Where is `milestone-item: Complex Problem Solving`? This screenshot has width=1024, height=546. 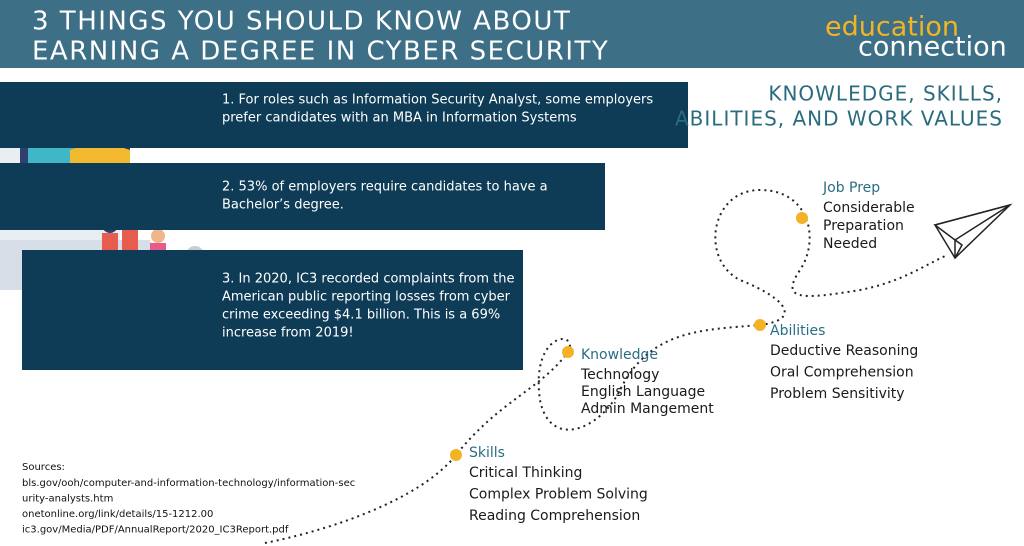 milestone-item: Complex Problem Solving is located at coordinates (558, 495).